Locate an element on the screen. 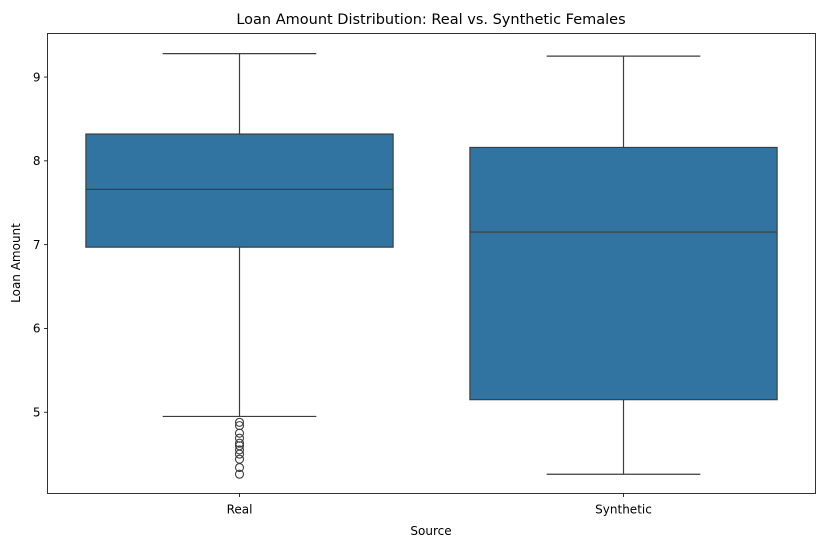 This screenshot has width=833, height=547. y-axis: 5 6 7 8 9 is located at coordinates (40, 245).